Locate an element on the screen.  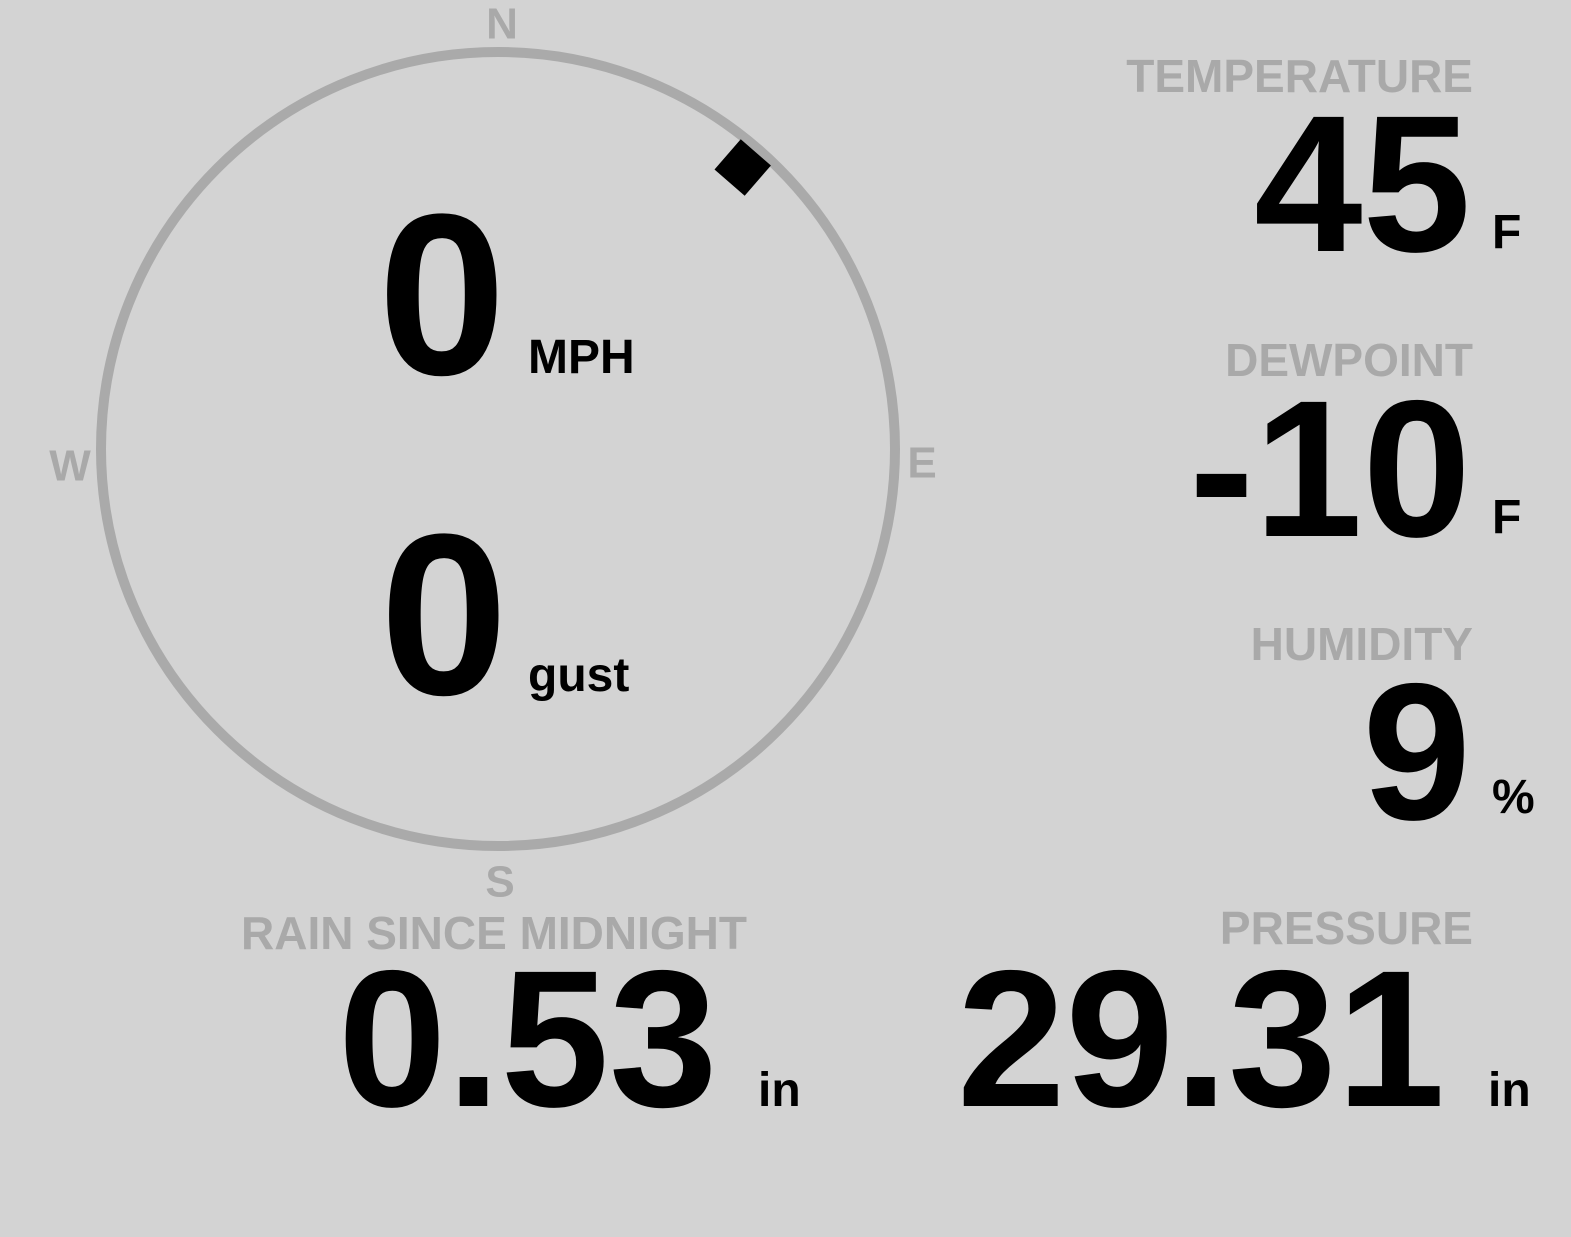
pressure-label: PRESSURE is located at coordinates (1346, 928).